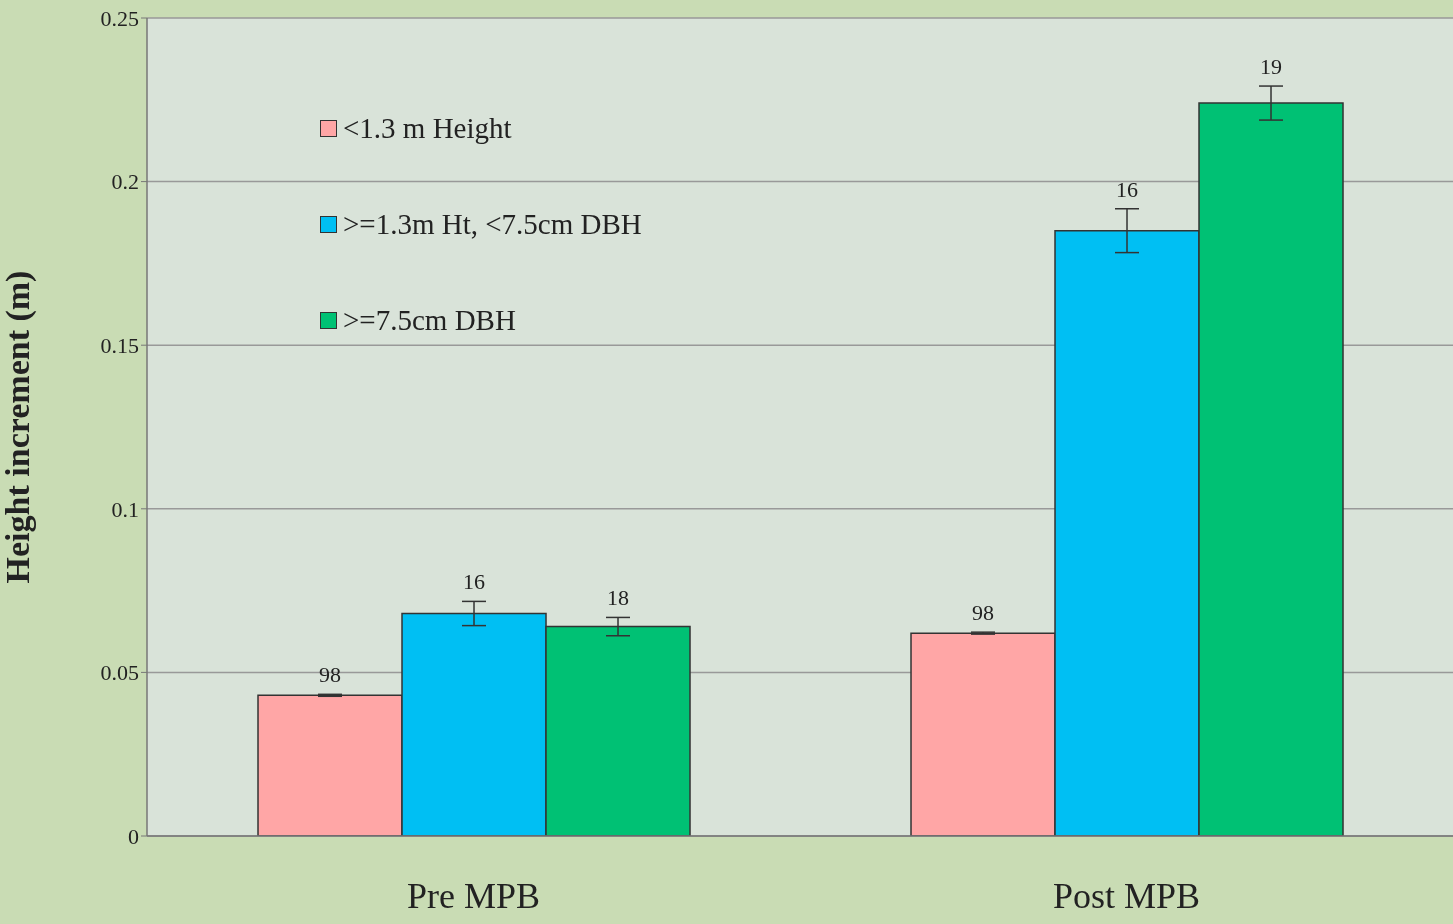 This screenshot has width=1453, height=924. What do you see at coordinates (19, 427) in the screenshot?
I see `y-axis-title: Height increment (m)` at bounding box center [19, 427].